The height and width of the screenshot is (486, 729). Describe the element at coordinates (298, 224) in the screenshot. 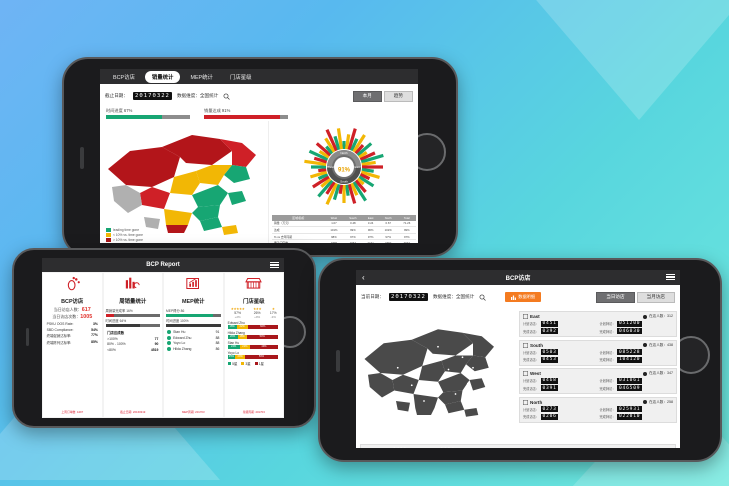

I see `table-cell: 销量（万元）` at that location.